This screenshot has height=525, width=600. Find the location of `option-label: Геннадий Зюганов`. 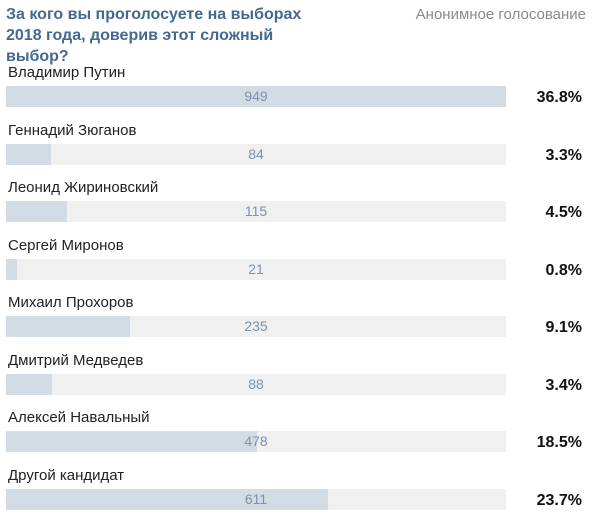

option-label: Геннадий Зюганов is located at coordinates (72, 130).